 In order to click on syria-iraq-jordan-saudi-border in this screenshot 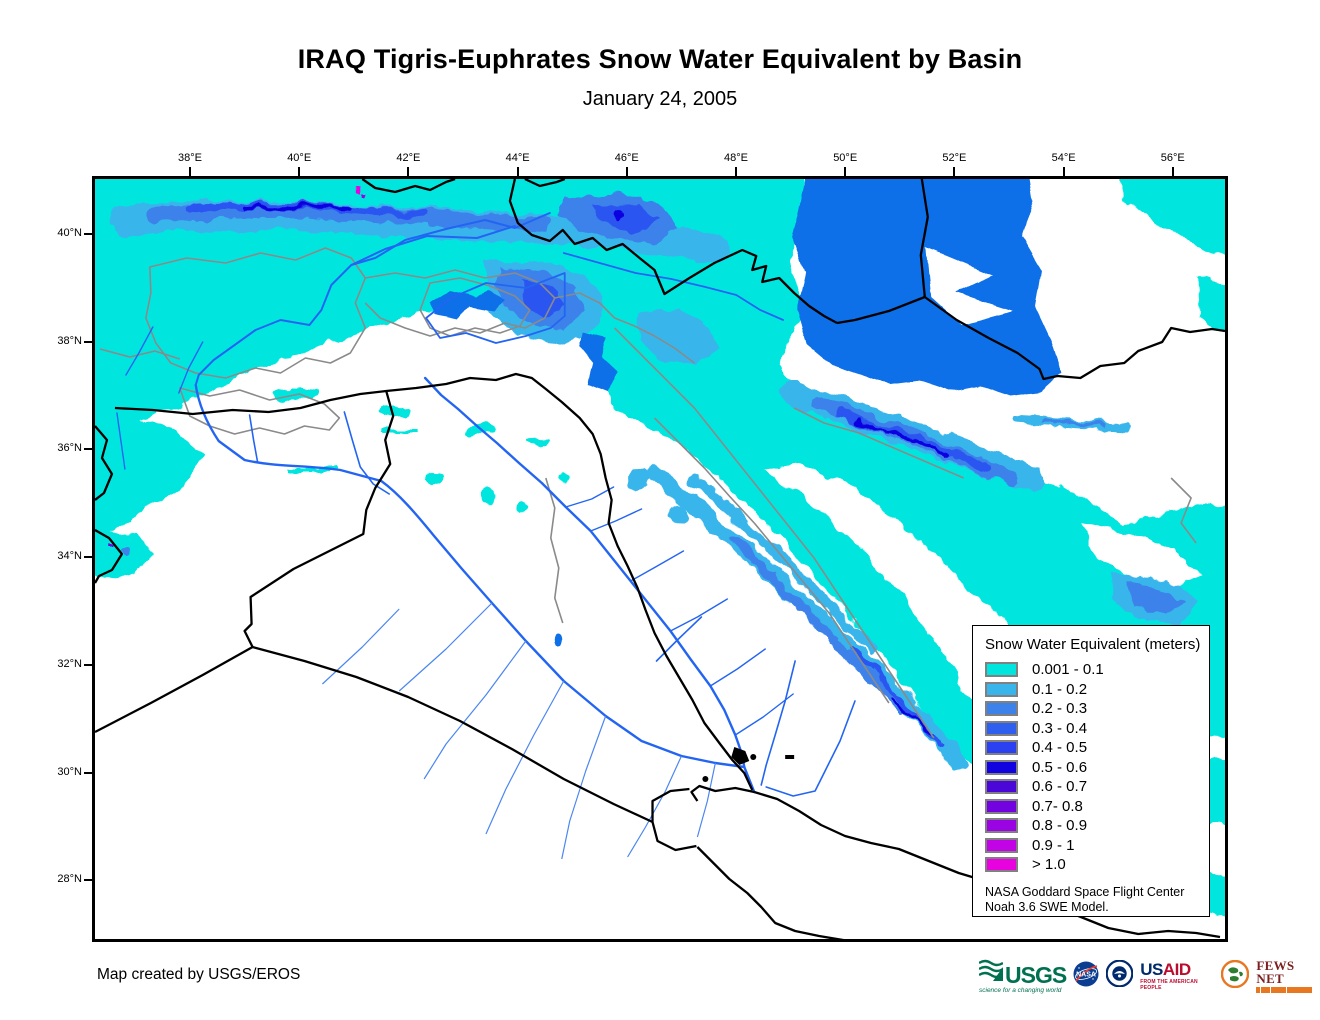, I will do `click(448, 607)`.